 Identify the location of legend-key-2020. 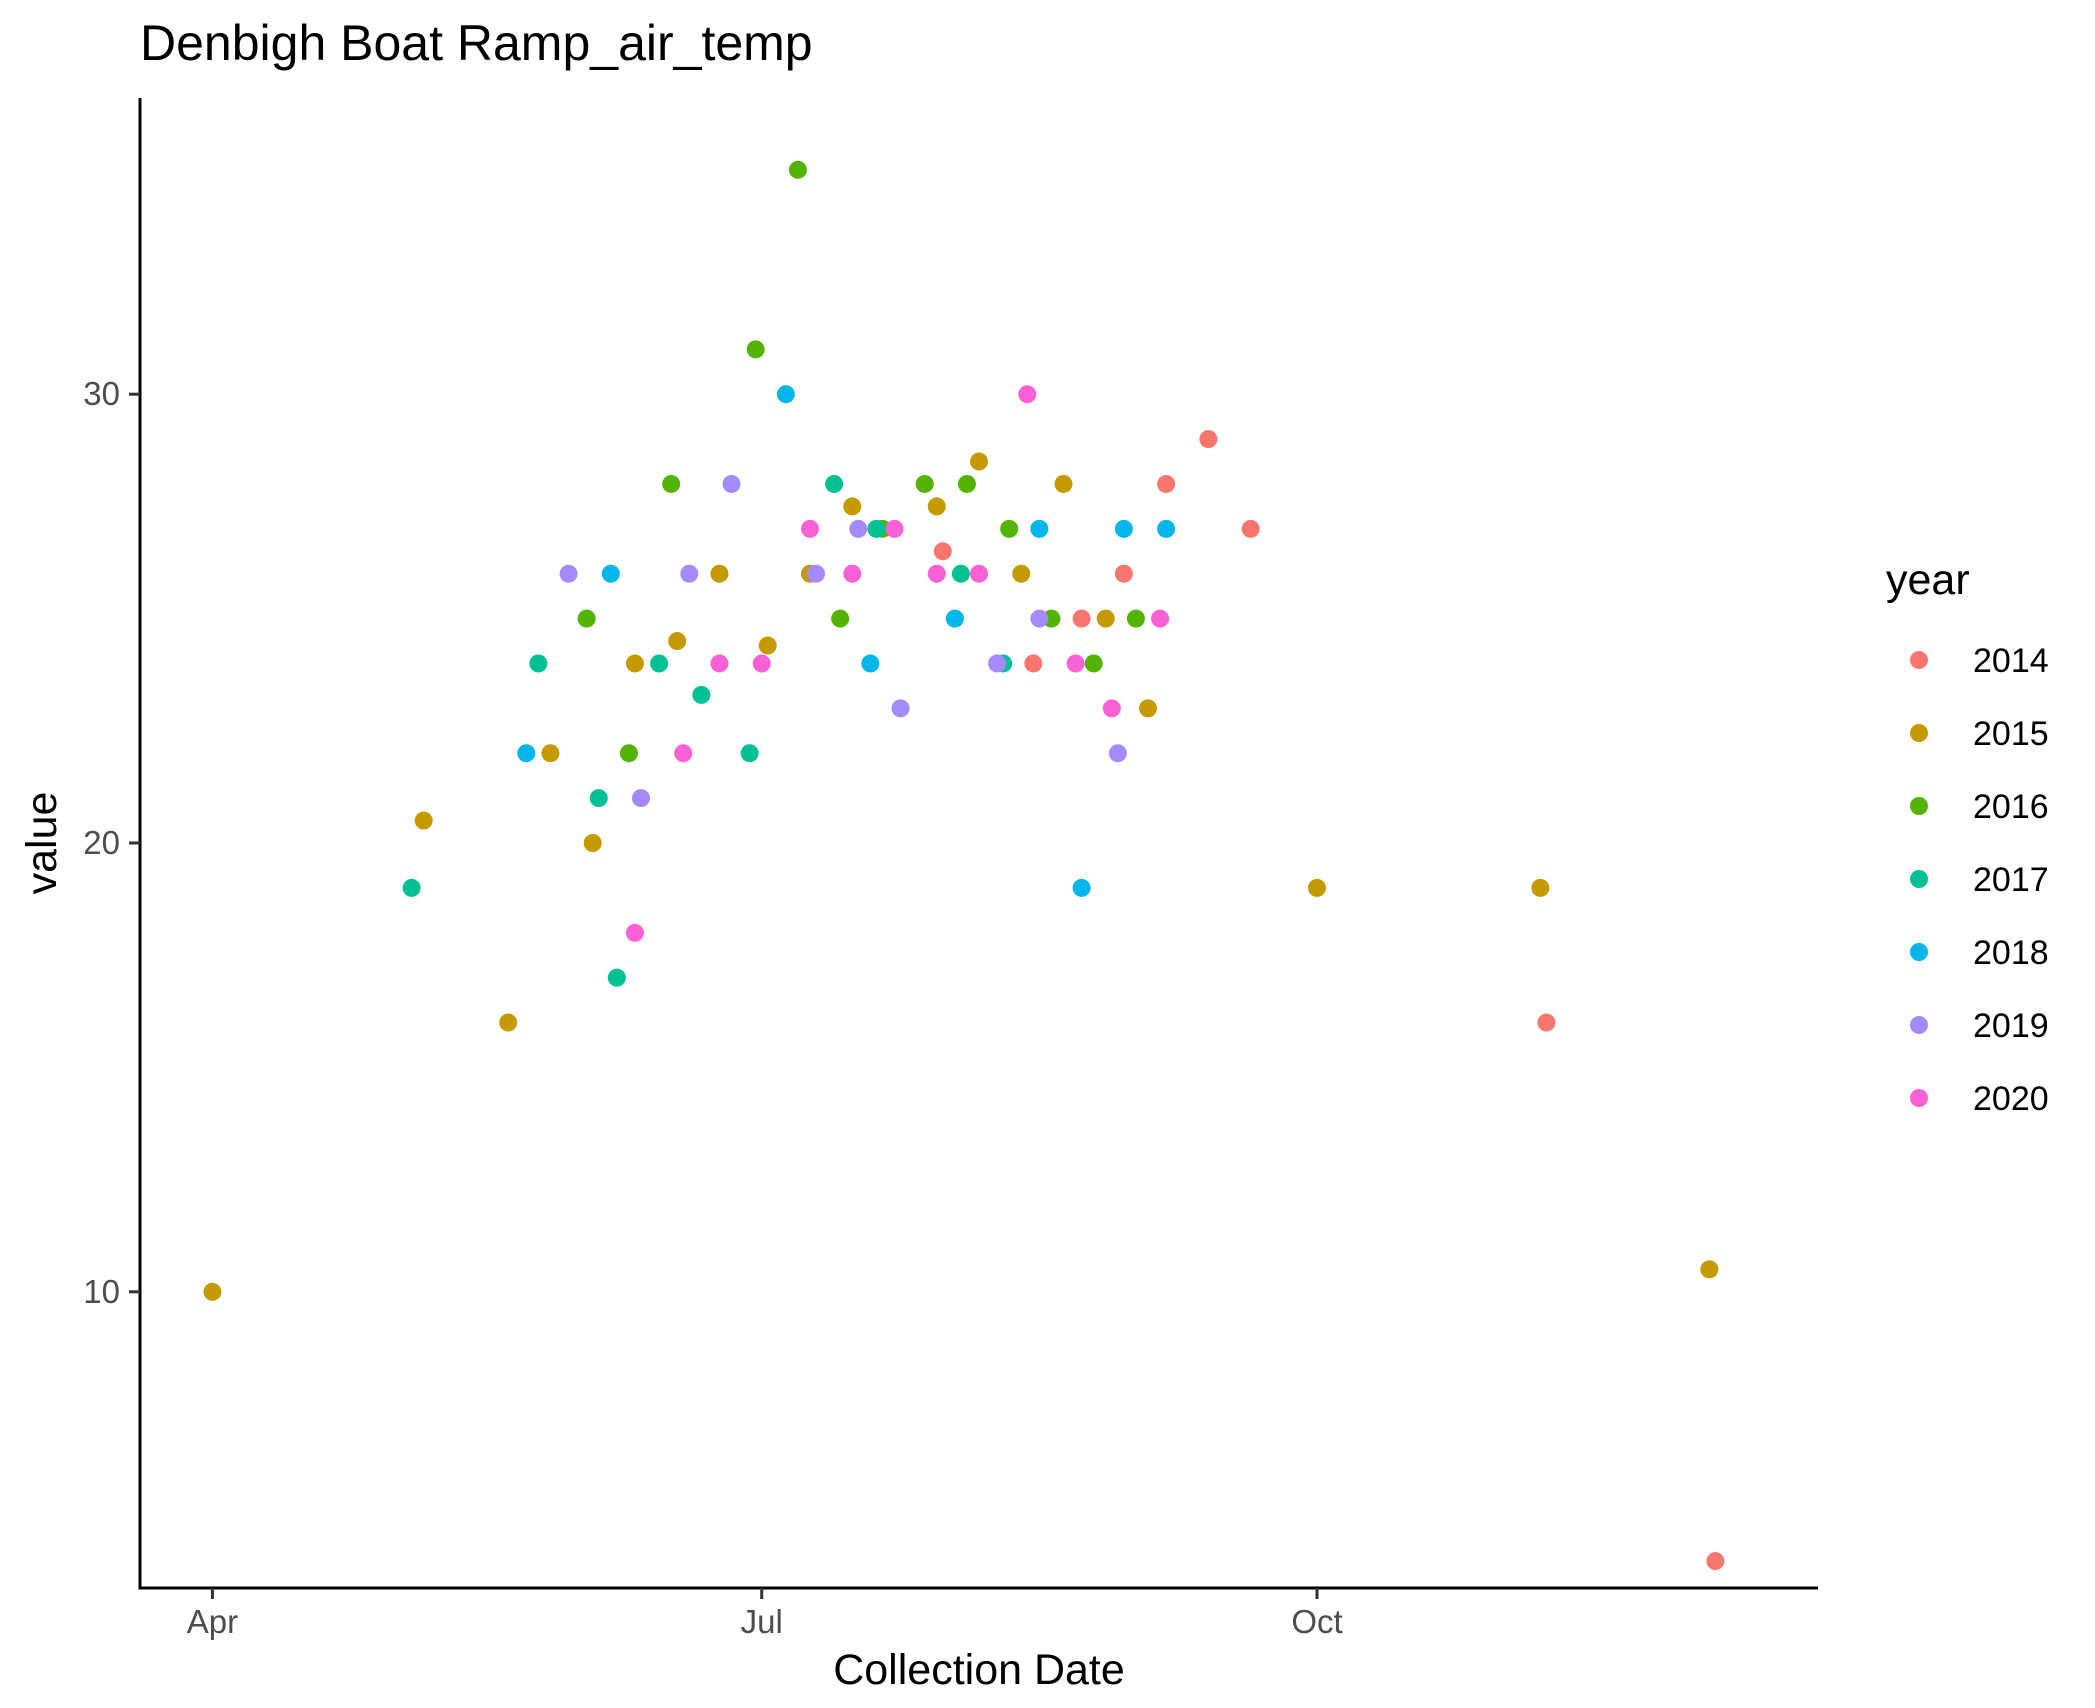
(1919, 1098).